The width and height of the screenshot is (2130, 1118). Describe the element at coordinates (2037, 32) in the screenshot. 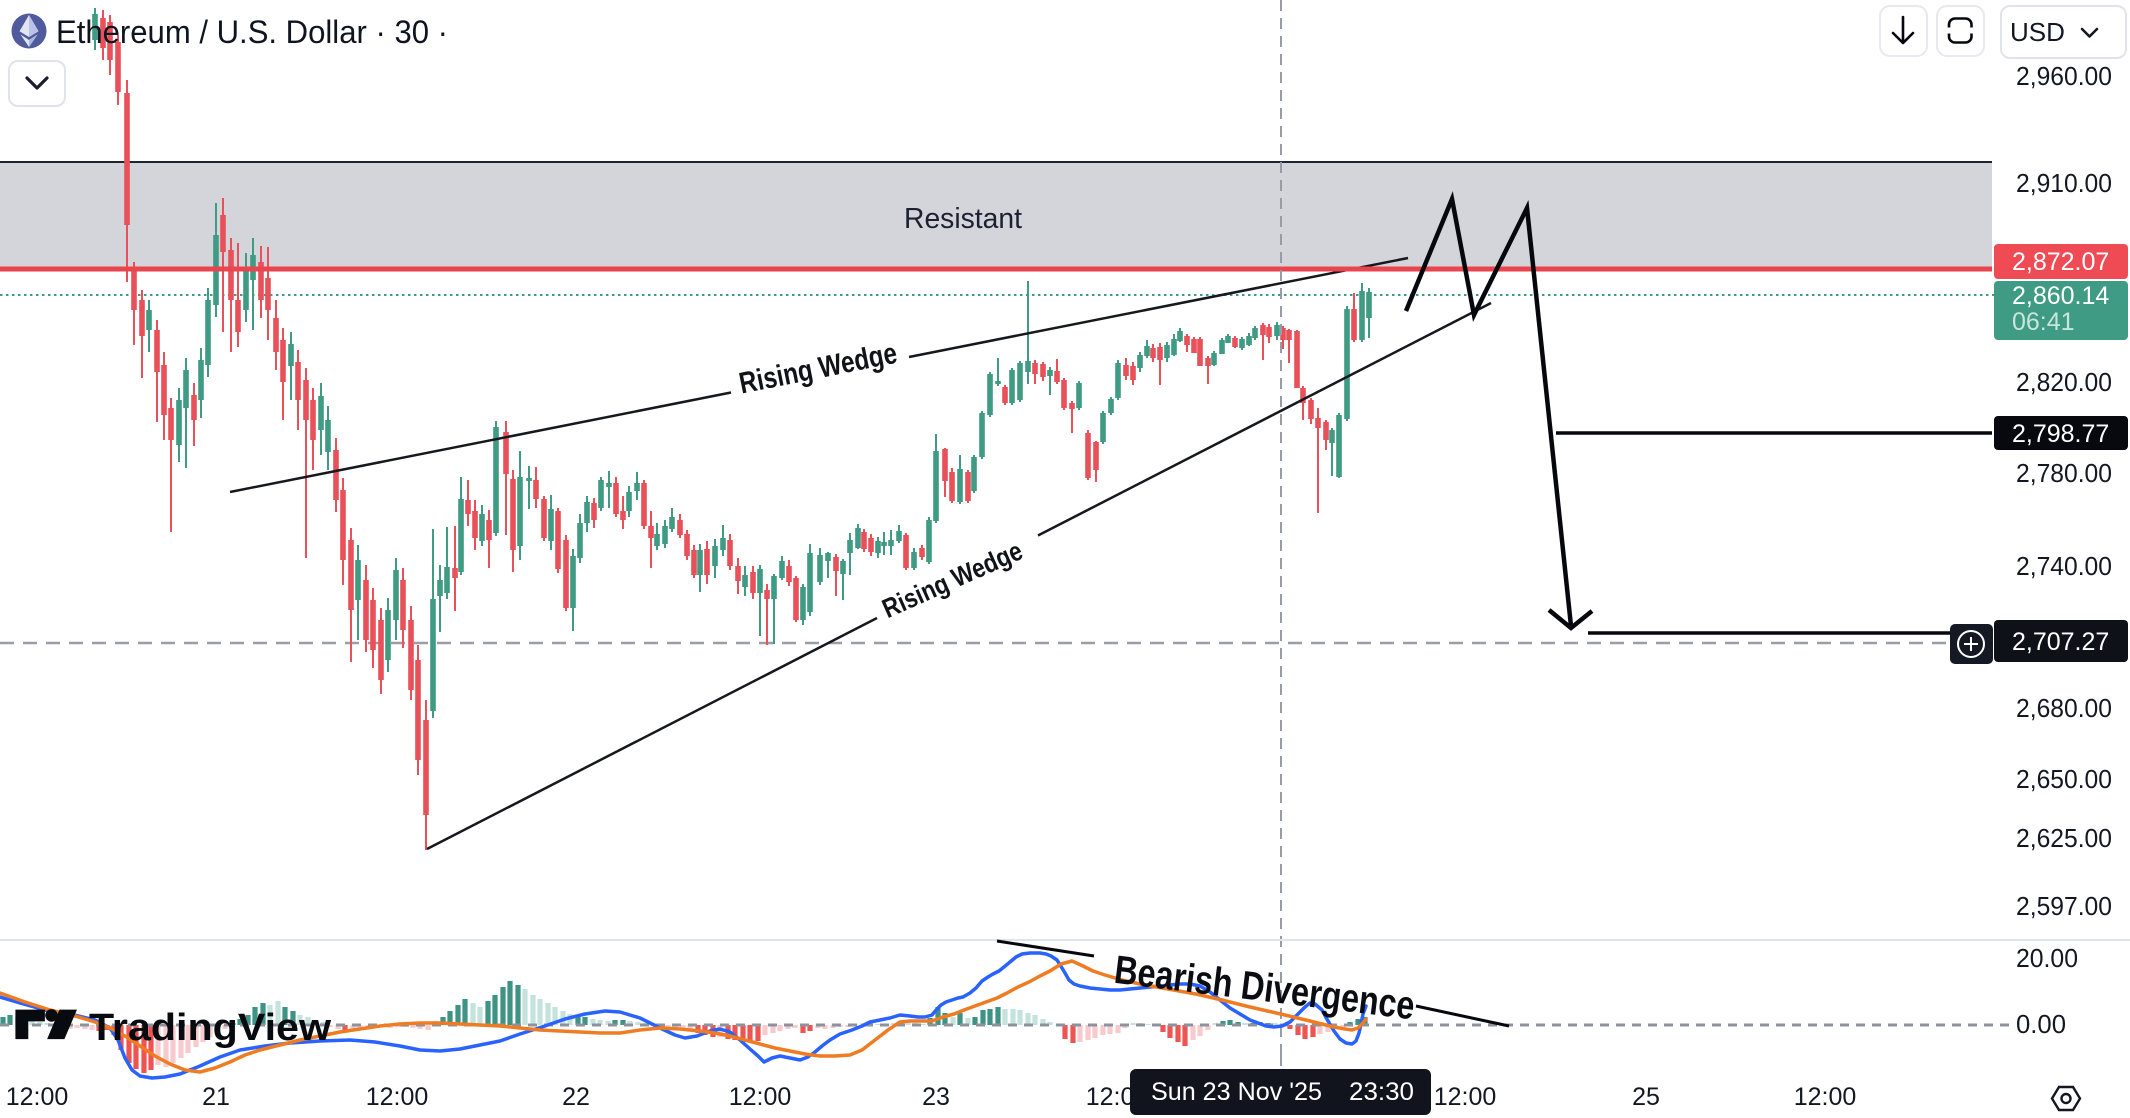

I see `svg-text: USD` at that location.